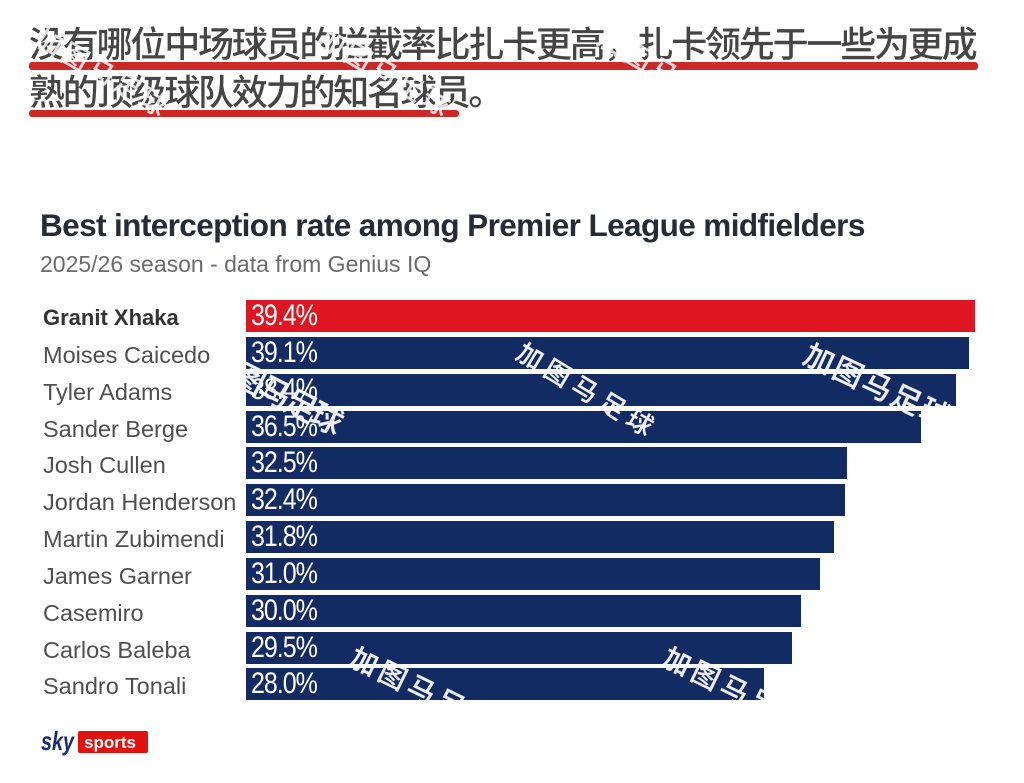  What do you see at coordinates (110, 742) in the screenshot?
I see `svg-text: sports` at bounding box center [110, 742].